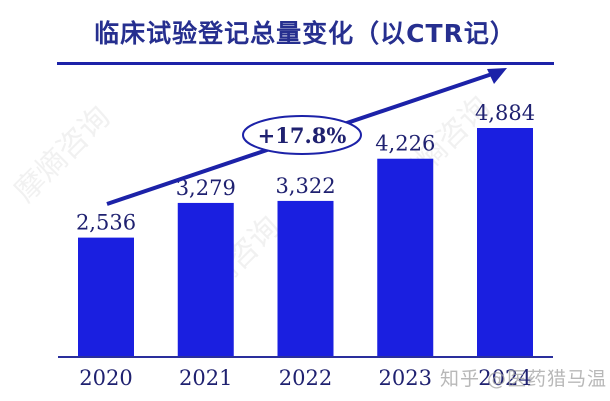  What do you see at coordinates (504, 378) in the screenshot?
I see `x-tick-label: 2024` at bounding box center [504, 378].